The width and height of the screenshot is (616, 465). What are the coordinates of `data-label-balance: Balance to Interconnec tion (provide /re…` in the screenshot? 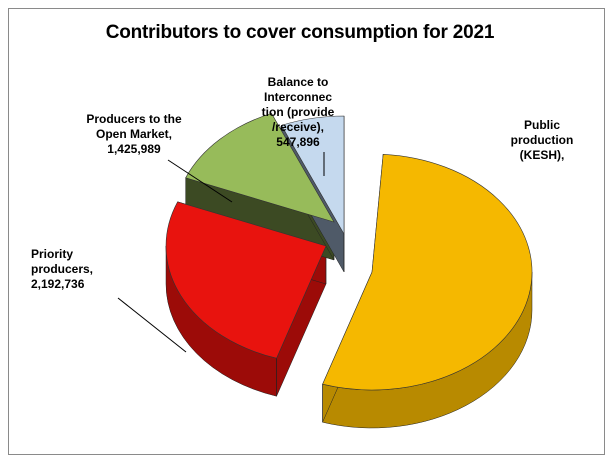 It's located at (298, 115).